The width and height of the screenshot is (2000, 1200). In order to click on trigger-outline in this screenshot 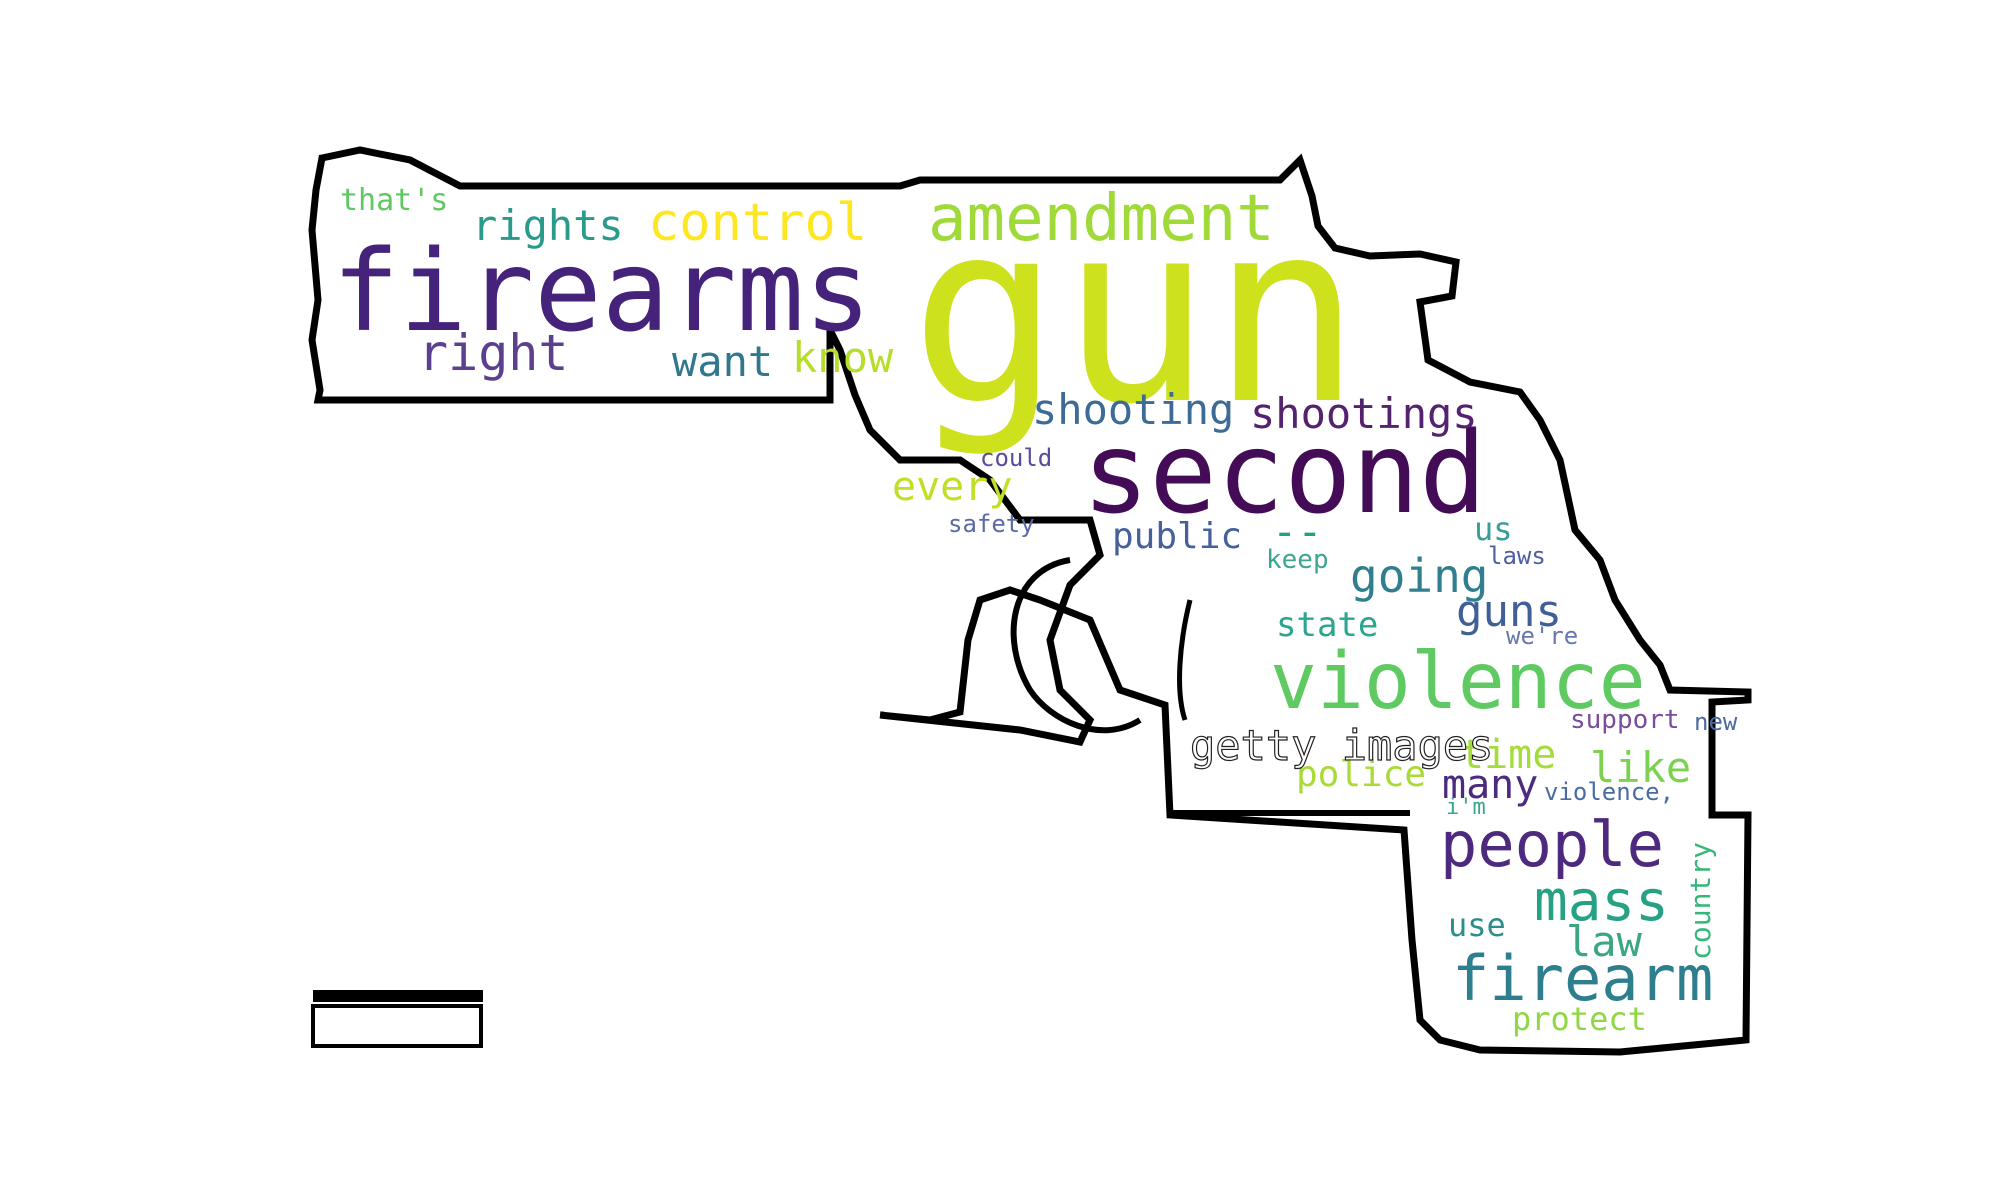, I will do `click(1185, 660)`.